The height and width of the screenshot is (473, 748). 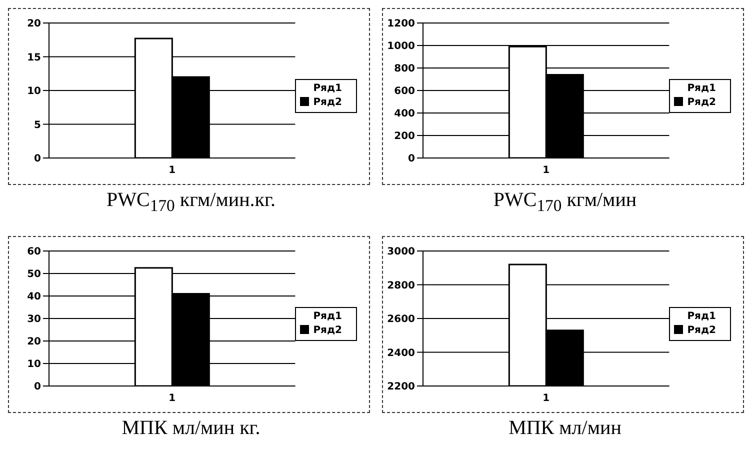 What do you see at coordinates (405, 92) in the screenshot?
I see `y-tick-label: 600` at bounding box center [405, 92].